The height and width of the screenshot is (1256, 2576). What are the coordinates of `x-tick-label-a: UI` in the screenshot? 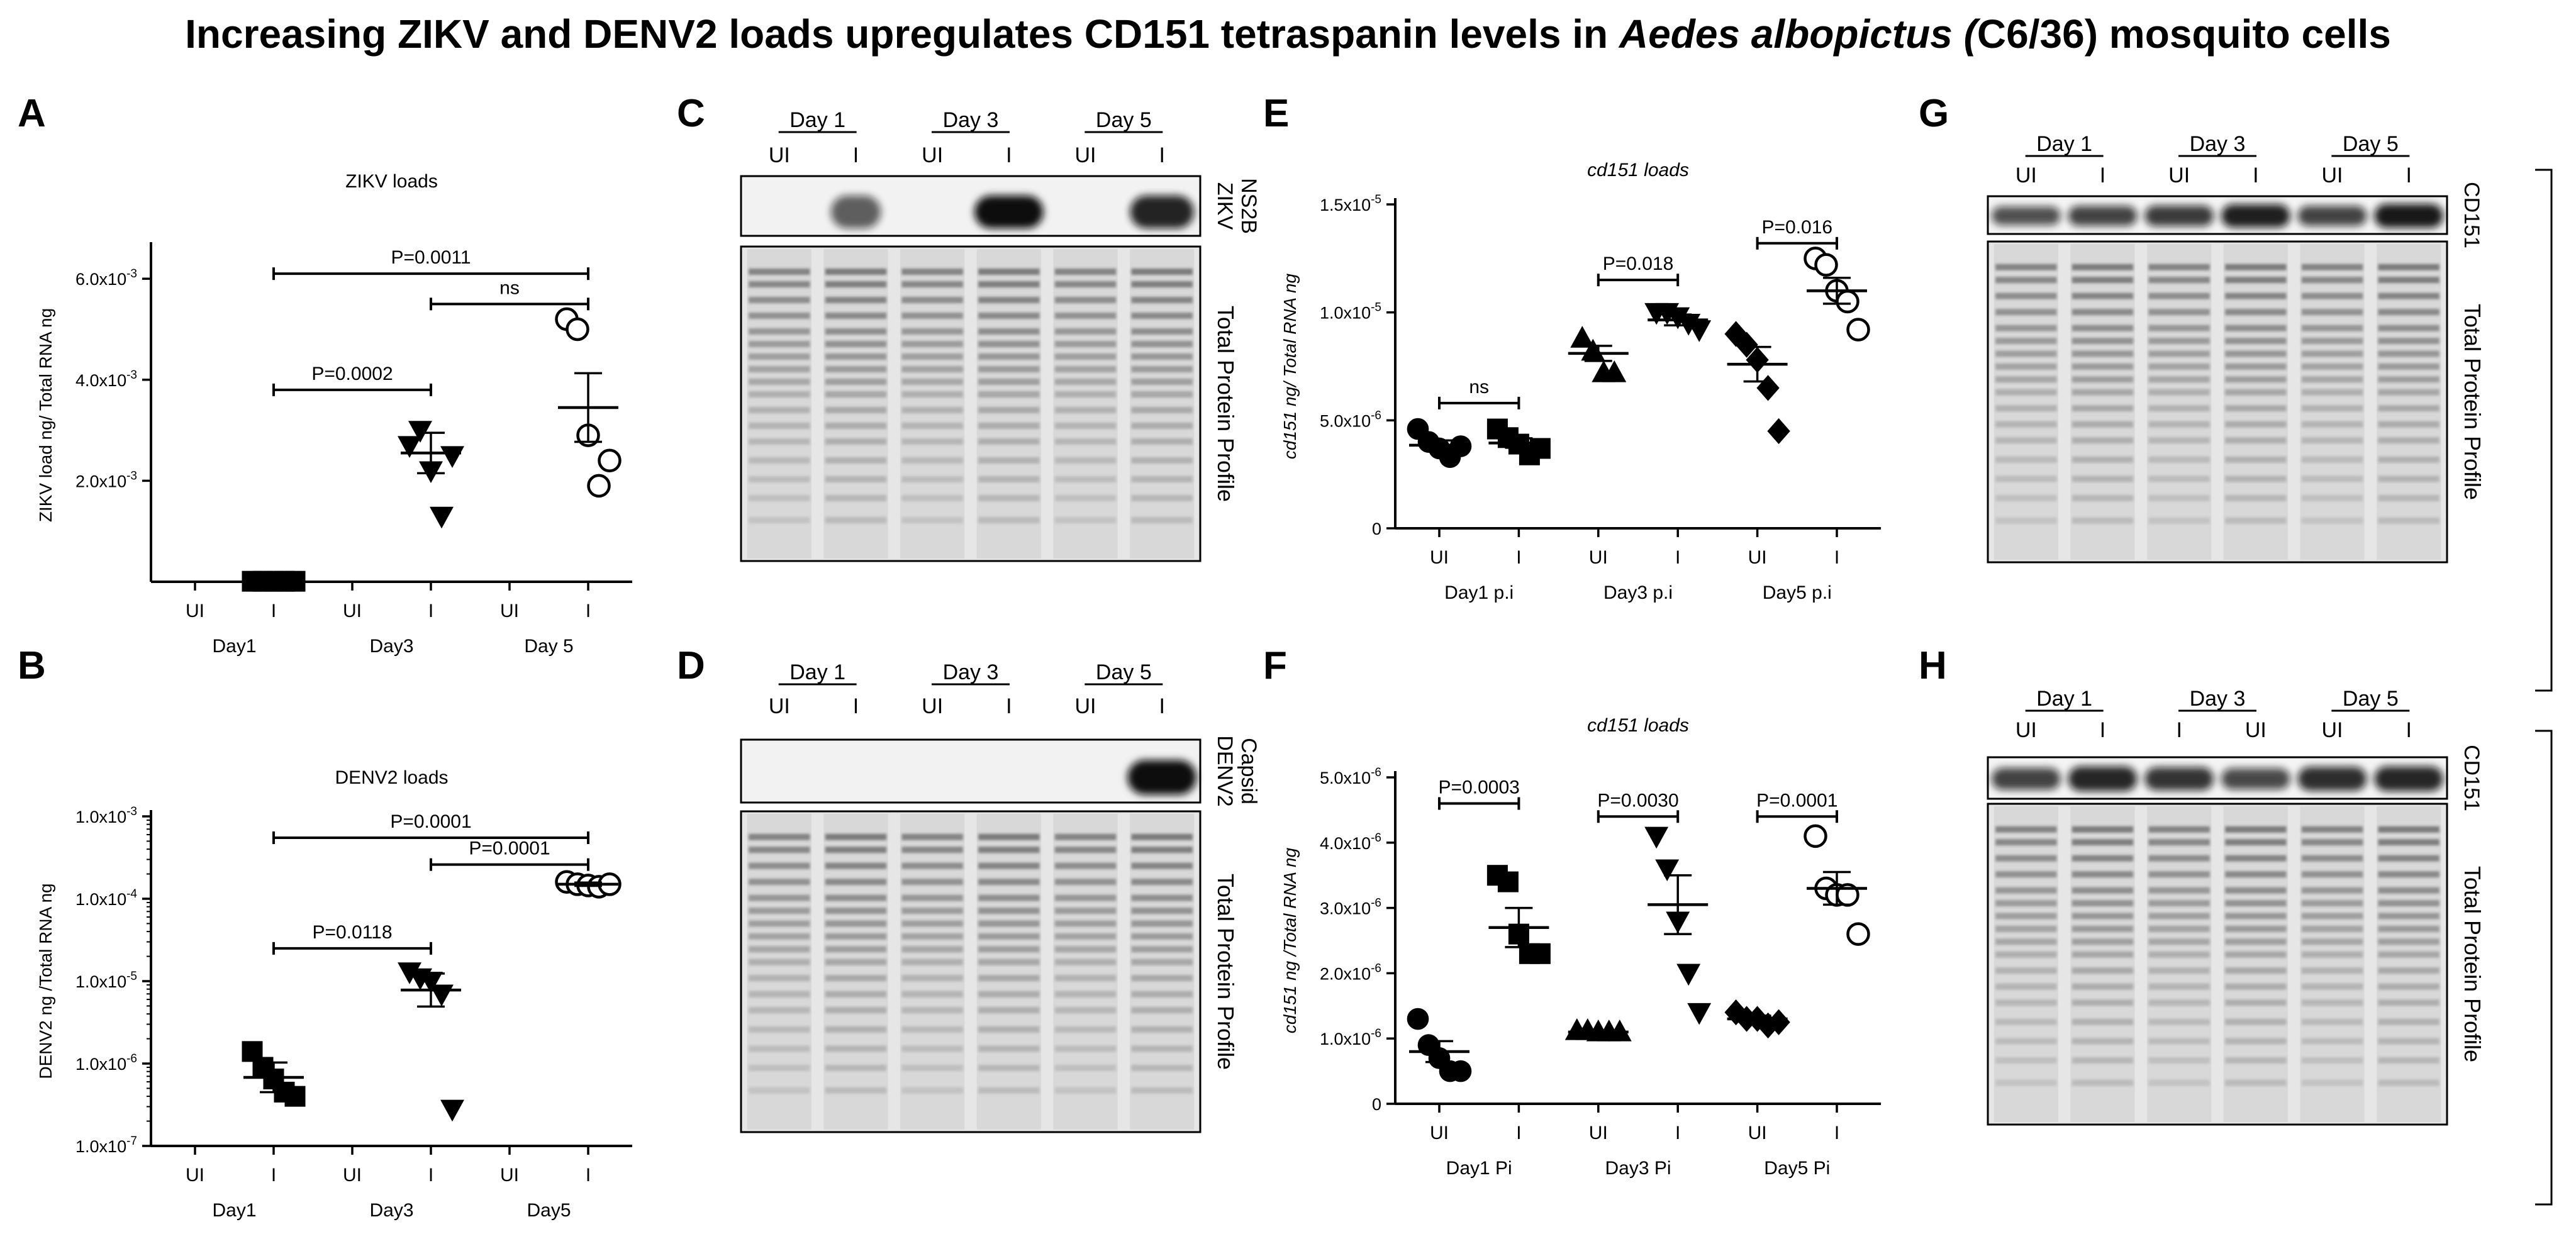 It's located at (352, 611).